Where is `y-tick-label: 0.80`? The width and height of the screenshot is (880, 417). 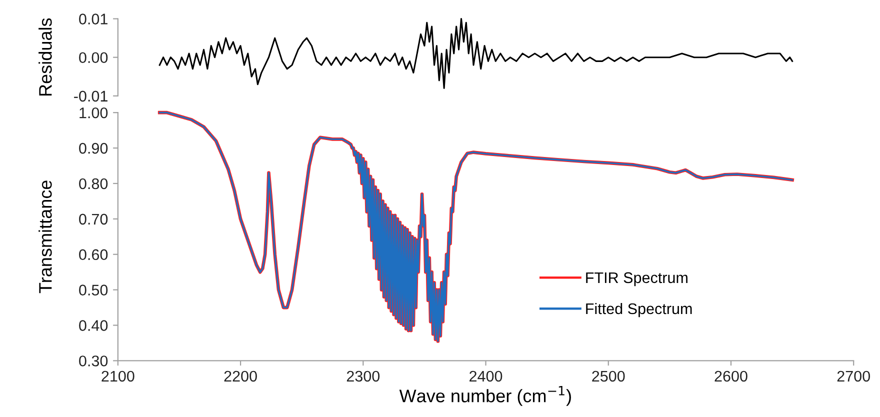
y-tick-label: 0.80 is located at coordinates (93, 184).